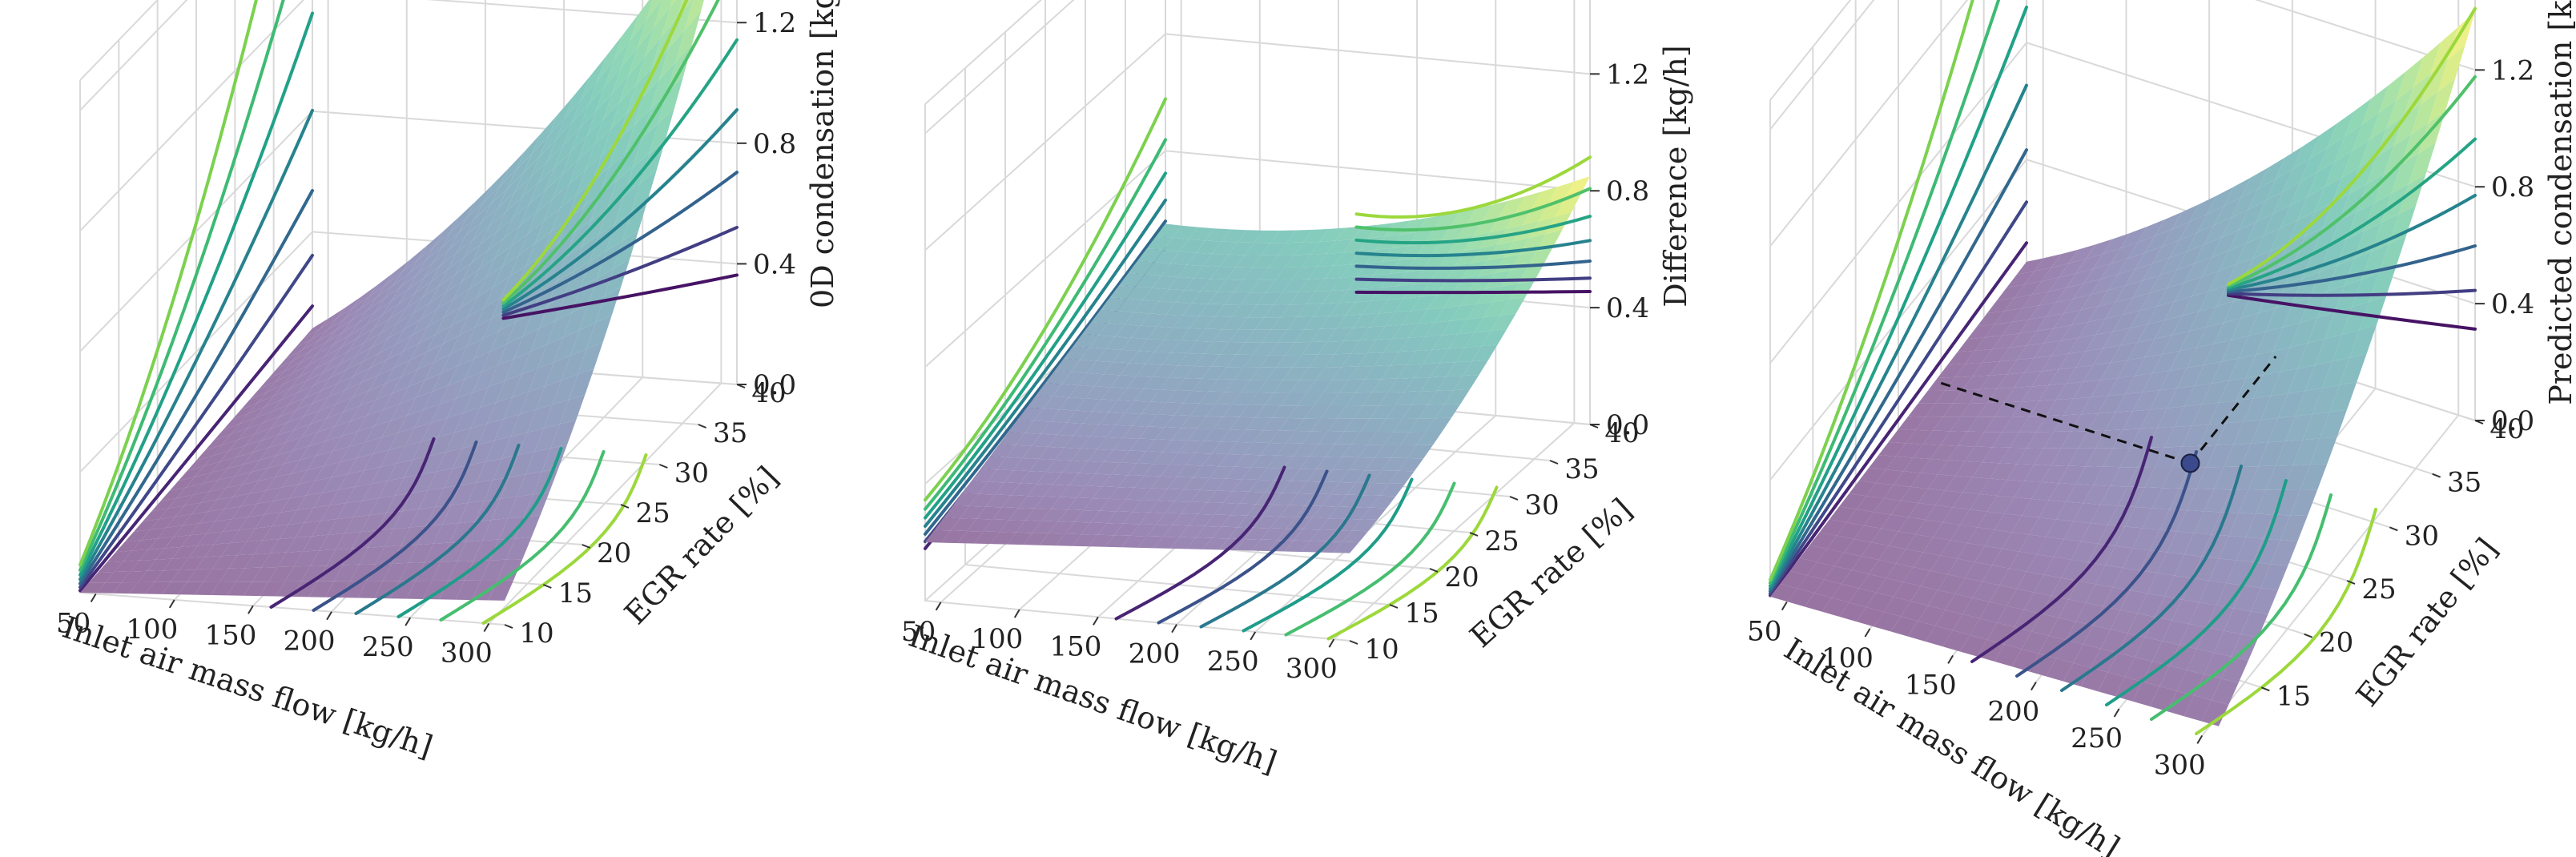  Describe the element at coordinates (1312, 669) in the screenshot. I see `x-tick-label: 300` at that location.